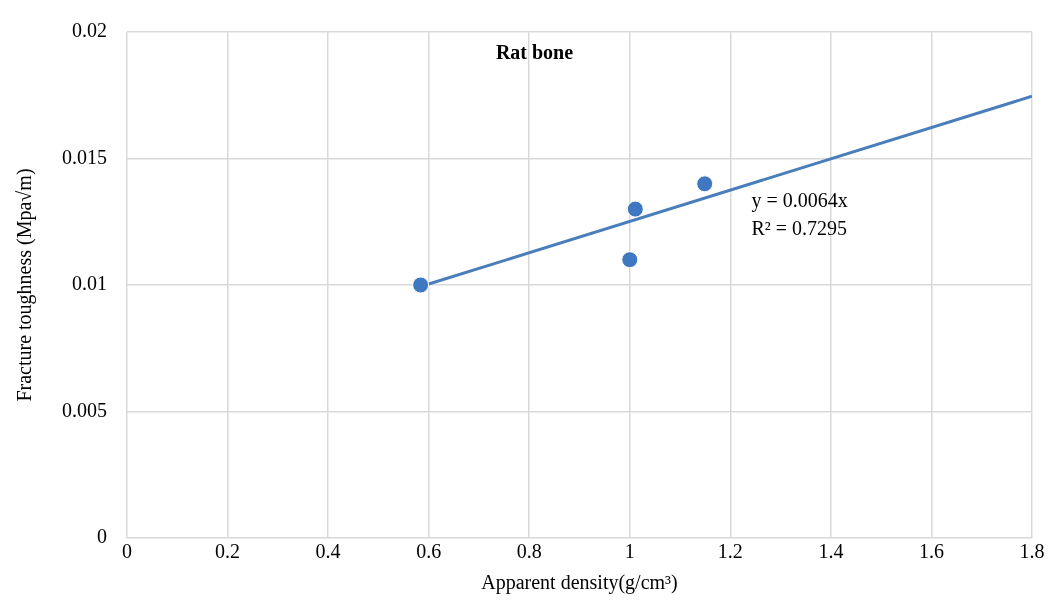 The height and width of the screenshot is (600, 1050). Describe the element at coordinates (534, 52) in the screenshot. I see `text: Rat bone` at that location.